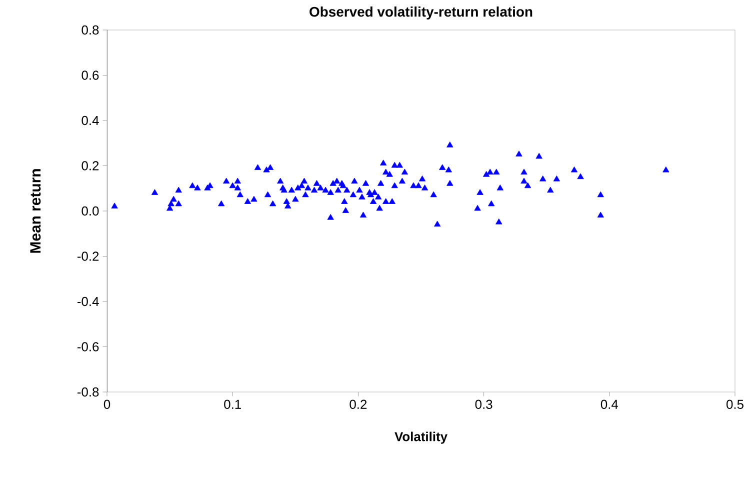 This screenshot has width=750, height=483. I want to click on y-tick-label: 0.8, so click(90, 30).